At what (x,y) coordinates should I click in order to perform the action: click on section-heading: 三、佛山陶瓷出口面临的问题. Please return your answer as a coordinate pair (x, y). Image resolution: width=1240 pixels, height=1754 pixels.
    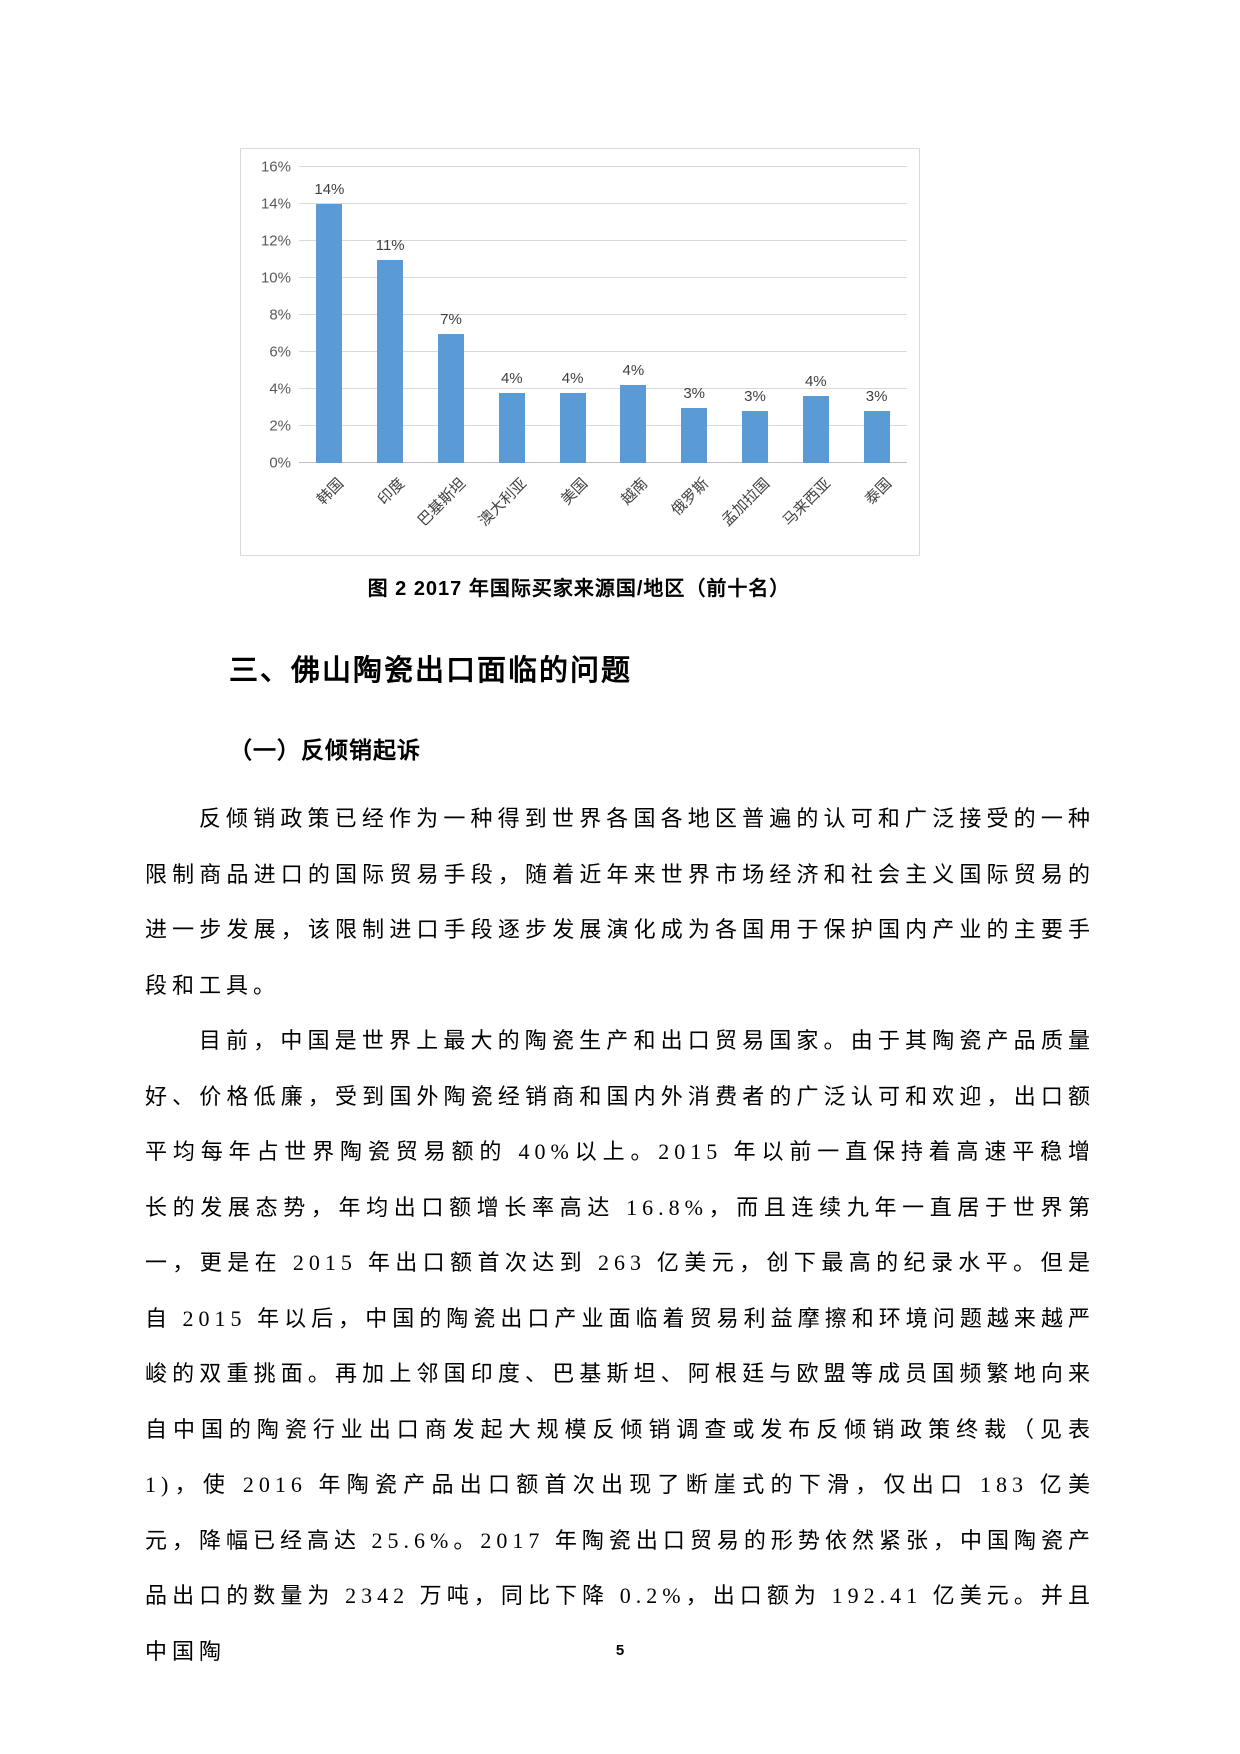
    Looking at the image, I should click on (431, 671).